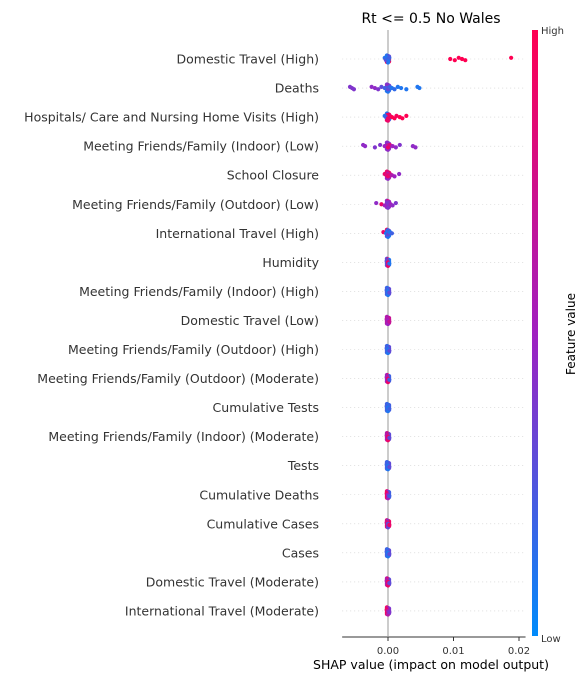 The image size is (576, 684). I want to click on chart-title: Rt <= 0.5 No Wales, so click(430, 19).